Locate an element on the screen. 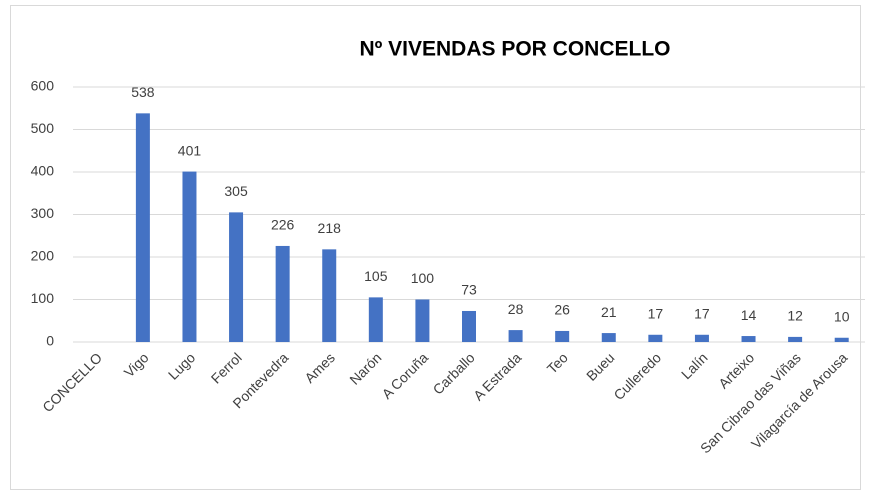 Image resolution: width=873 pixels, height=499 pixels. data-label: 100 is located at coordinates (423, 278).